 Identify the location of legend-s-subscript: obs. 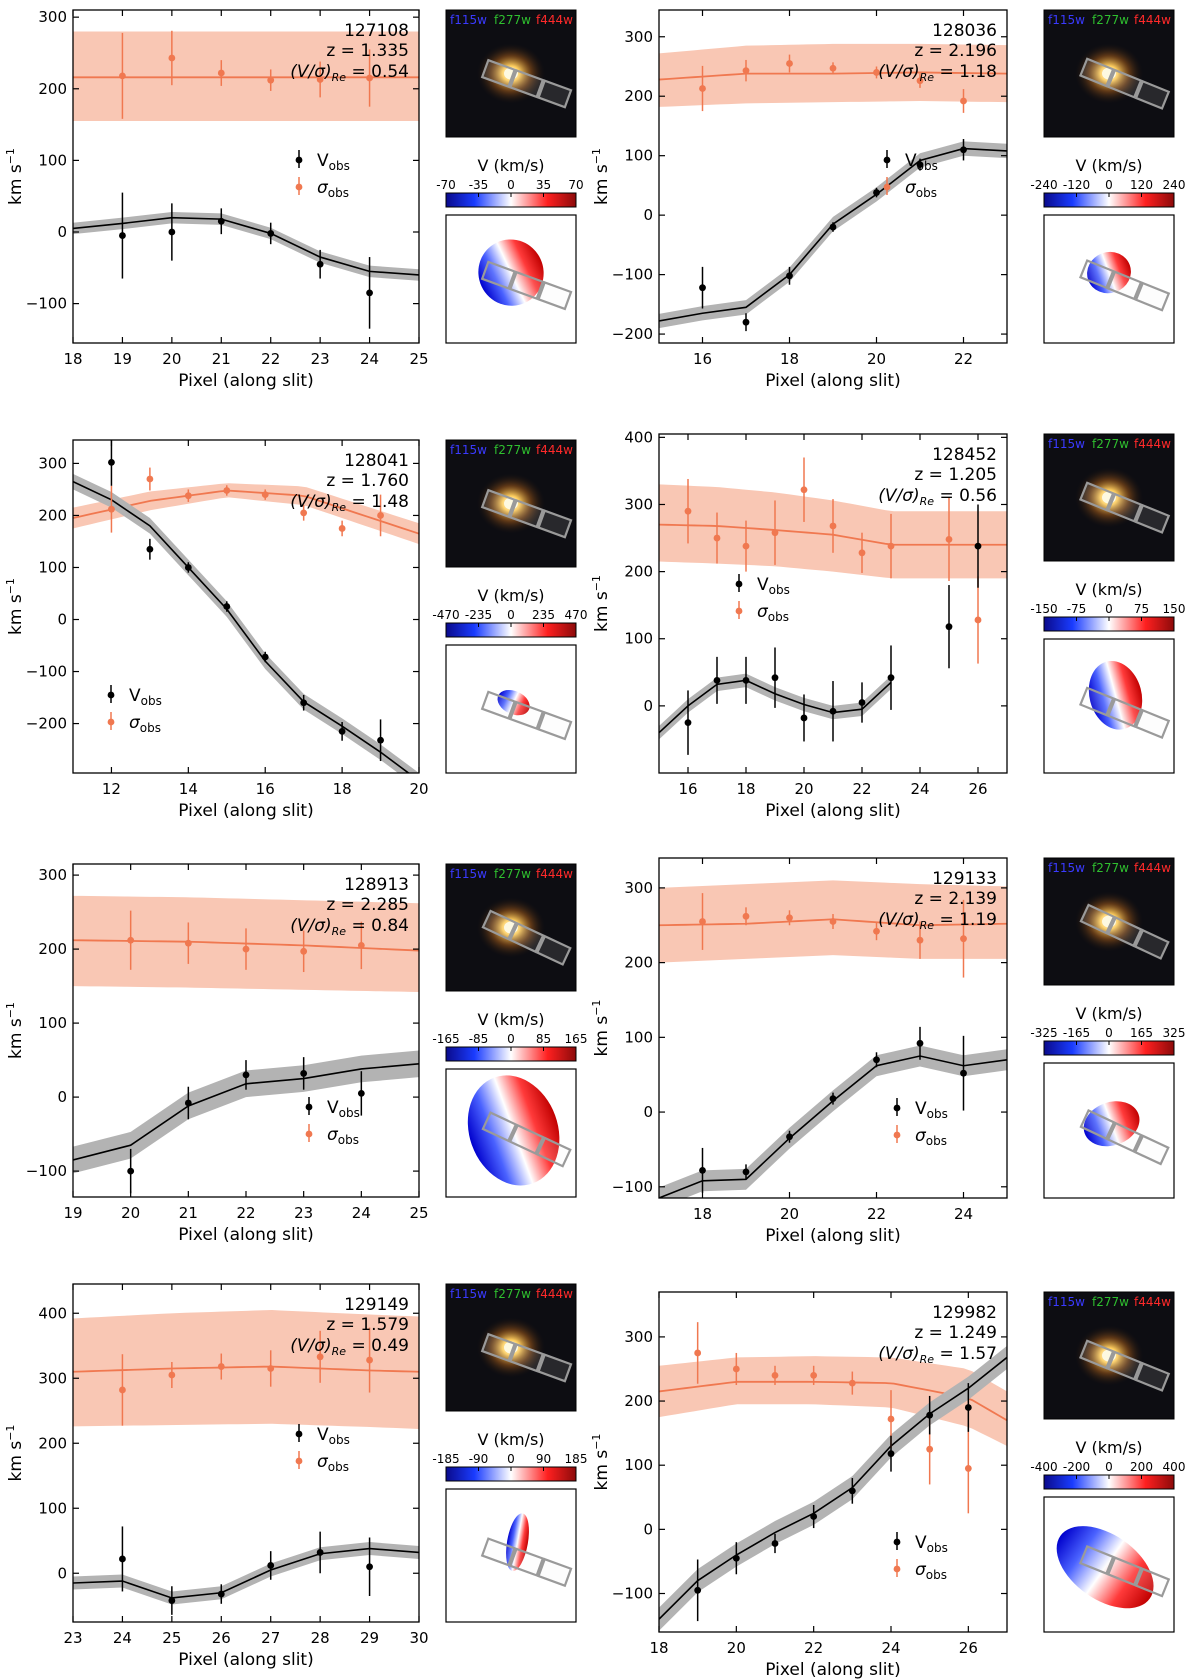
(778, 617).